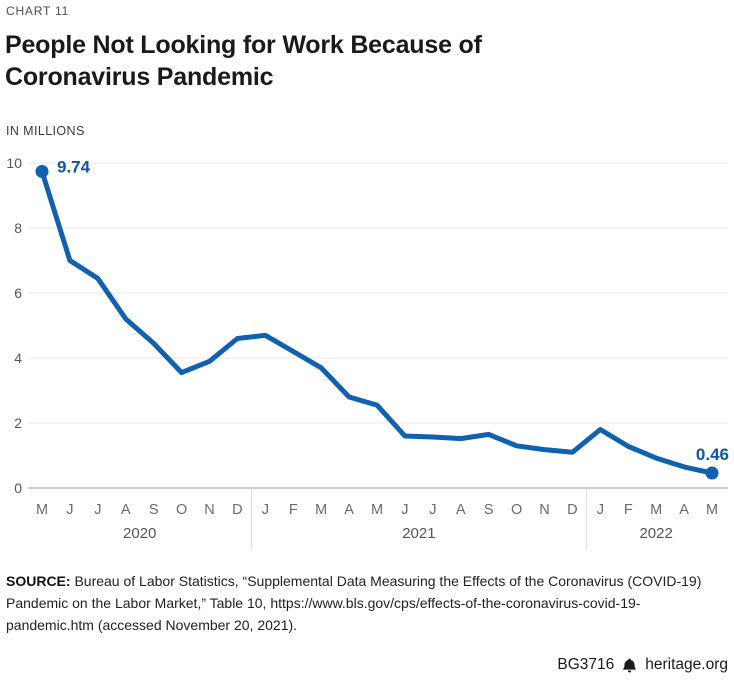 Image resolution: width=734 pixels, height=689 pixels. Describe the element at coordinates (38, 11) in the screenshot. I see `chart-number: CHART 11` at that location.